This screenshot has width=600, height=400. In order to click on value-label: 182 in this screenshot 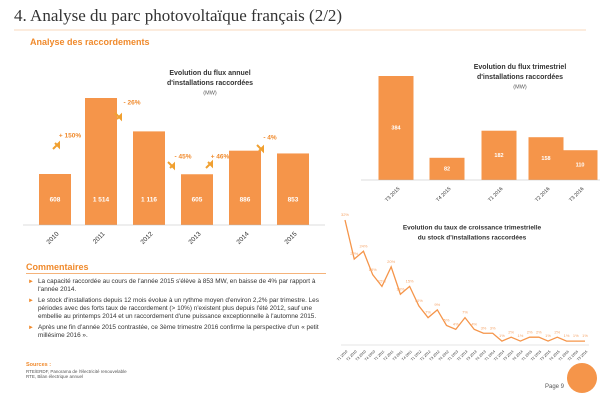, I will do `click(498, 156)`.